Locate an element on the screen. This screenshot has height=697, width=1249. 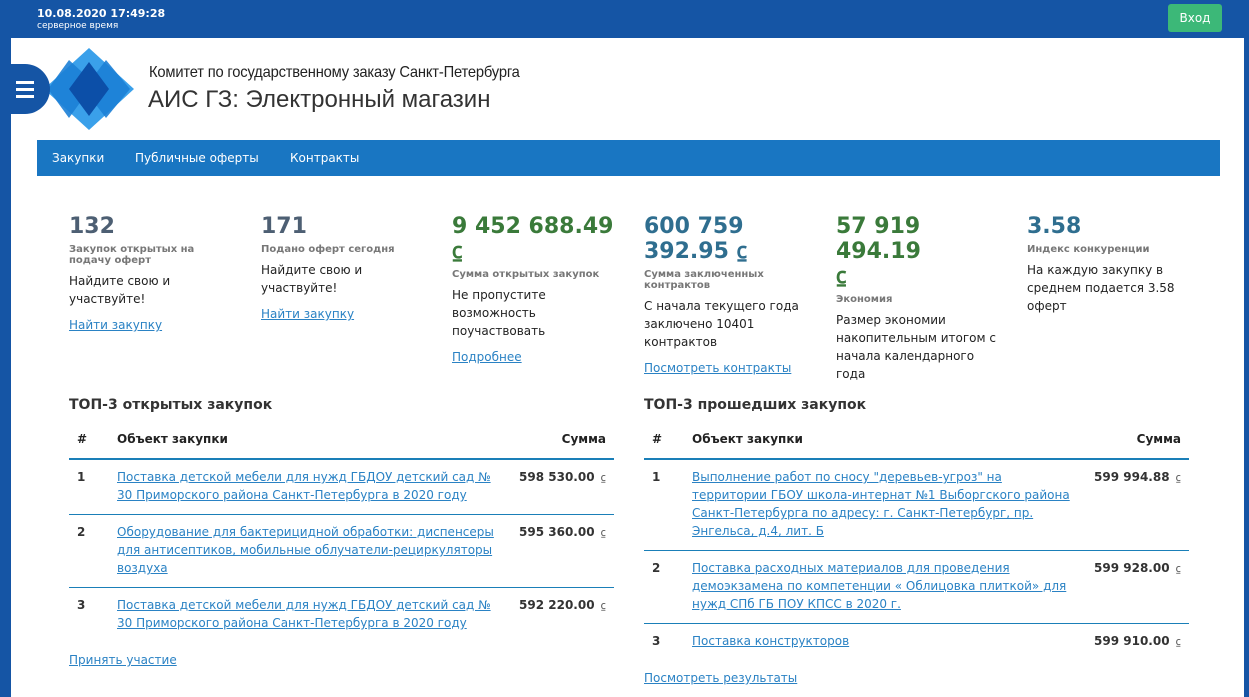
stat-label: Закупок открытых на подачу оферт is located at coordinates (132, 255).